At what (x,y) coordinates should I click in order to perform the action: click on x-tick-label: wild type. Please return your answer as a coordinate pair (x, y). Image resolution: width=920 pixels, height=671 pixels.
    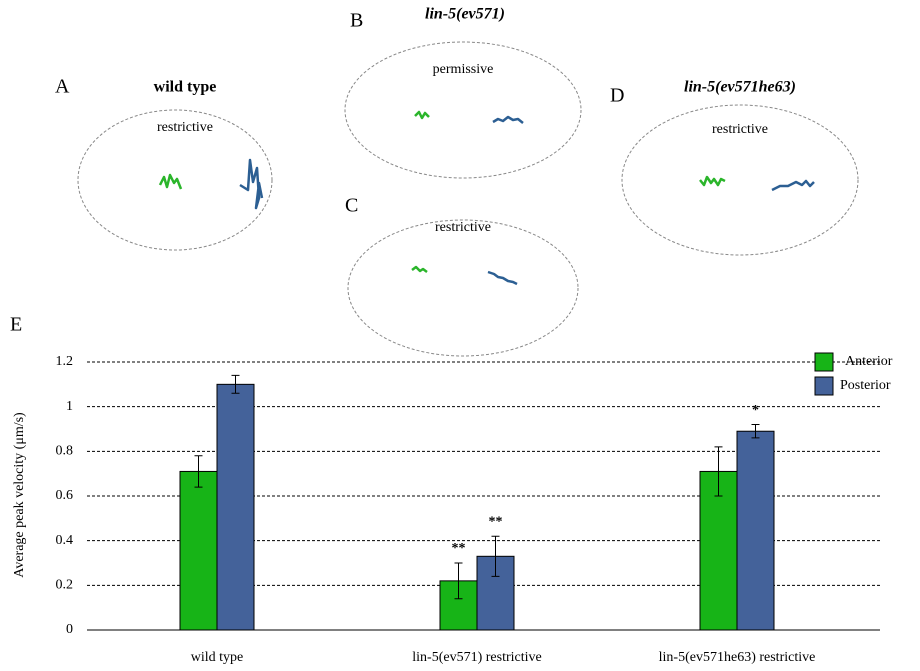
    Looking at the image, I should click on (217, 657).